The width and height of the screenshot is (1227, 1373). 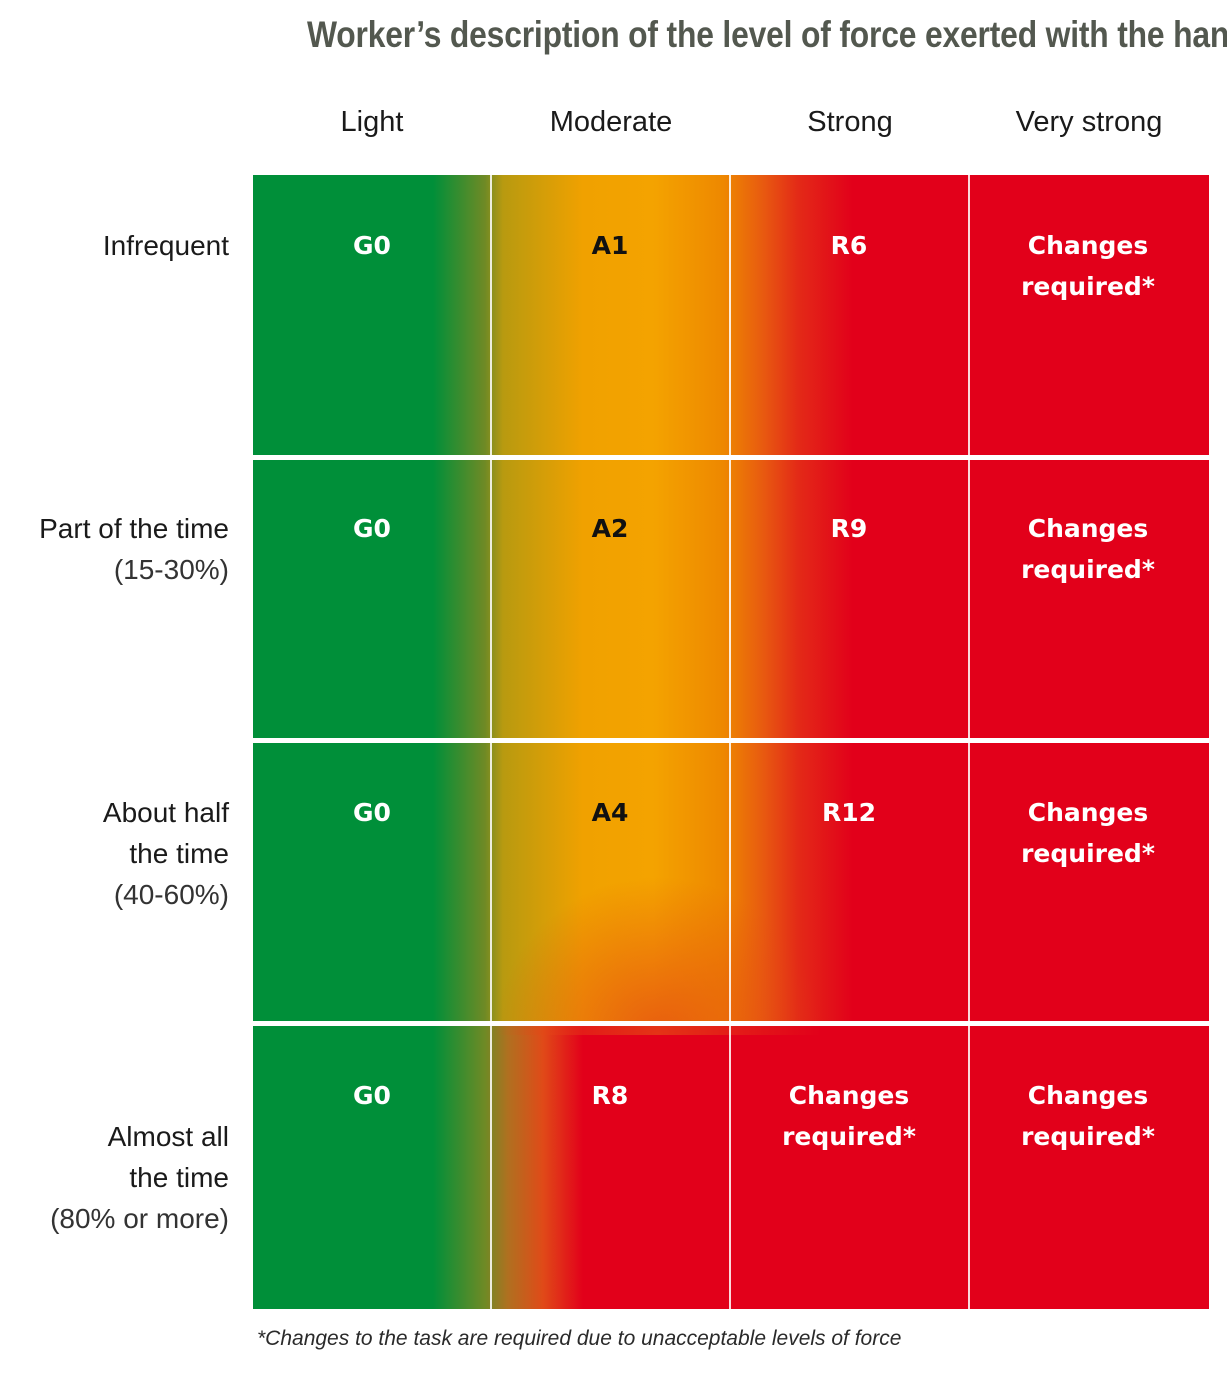 I want to click on cell-infrequent-very-strong: Changes required*, so click(x=1088, y=266).